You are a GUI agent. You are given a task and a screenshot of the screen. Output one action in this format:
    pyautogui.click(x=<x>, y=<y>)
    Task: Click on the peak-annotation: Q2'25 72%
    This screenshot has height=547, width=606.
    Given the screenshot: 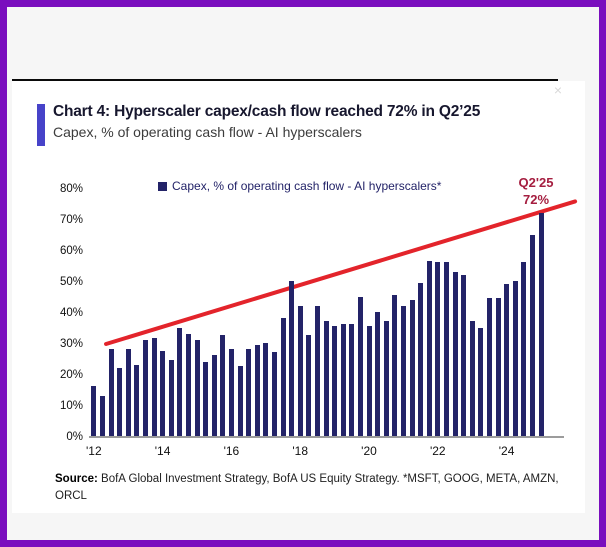 What is the action you would take?
    pyautogui.click(x=536, y=191)
    